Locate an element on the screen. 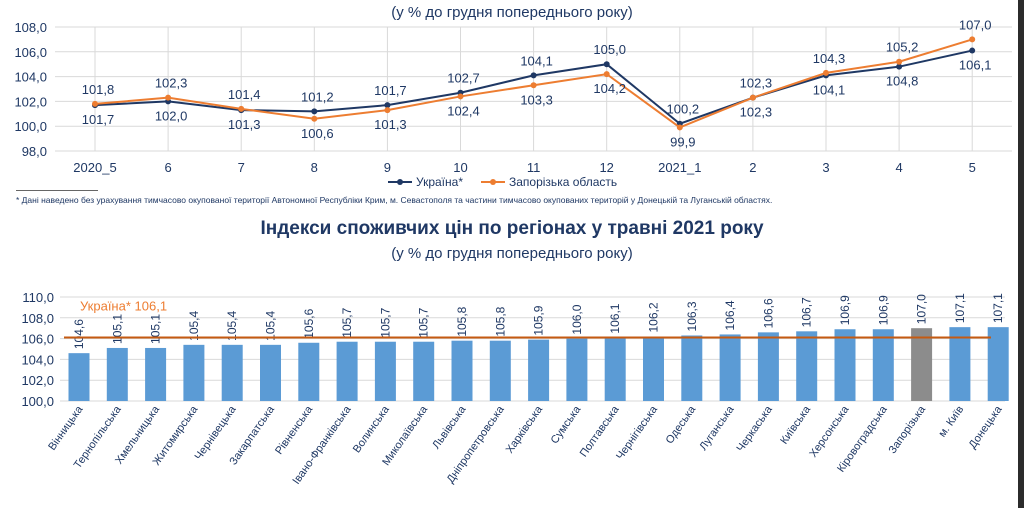 The image size is (1024, 508). bar-value-label: 106,0 is located at coordinates (577, 319).